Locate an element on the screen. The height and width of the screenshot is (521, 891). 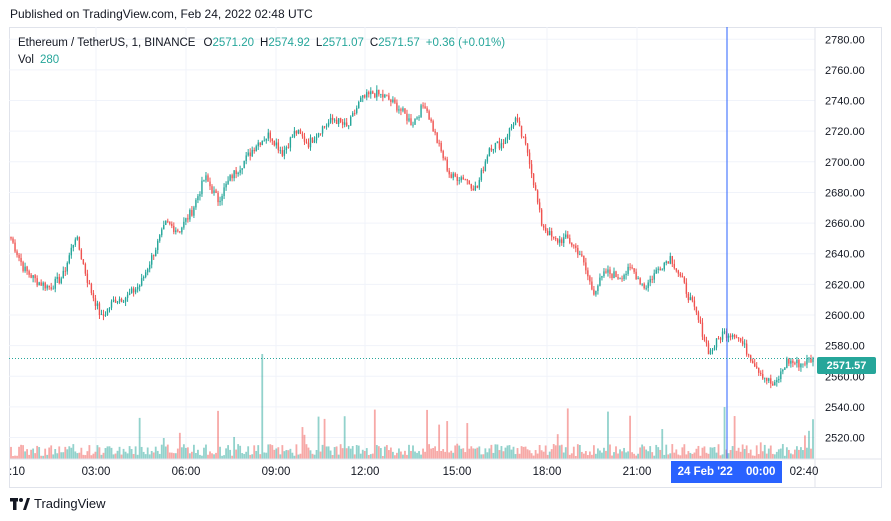
crosshair-date: 24 Feb '22 is located at coordinates (705, 472).